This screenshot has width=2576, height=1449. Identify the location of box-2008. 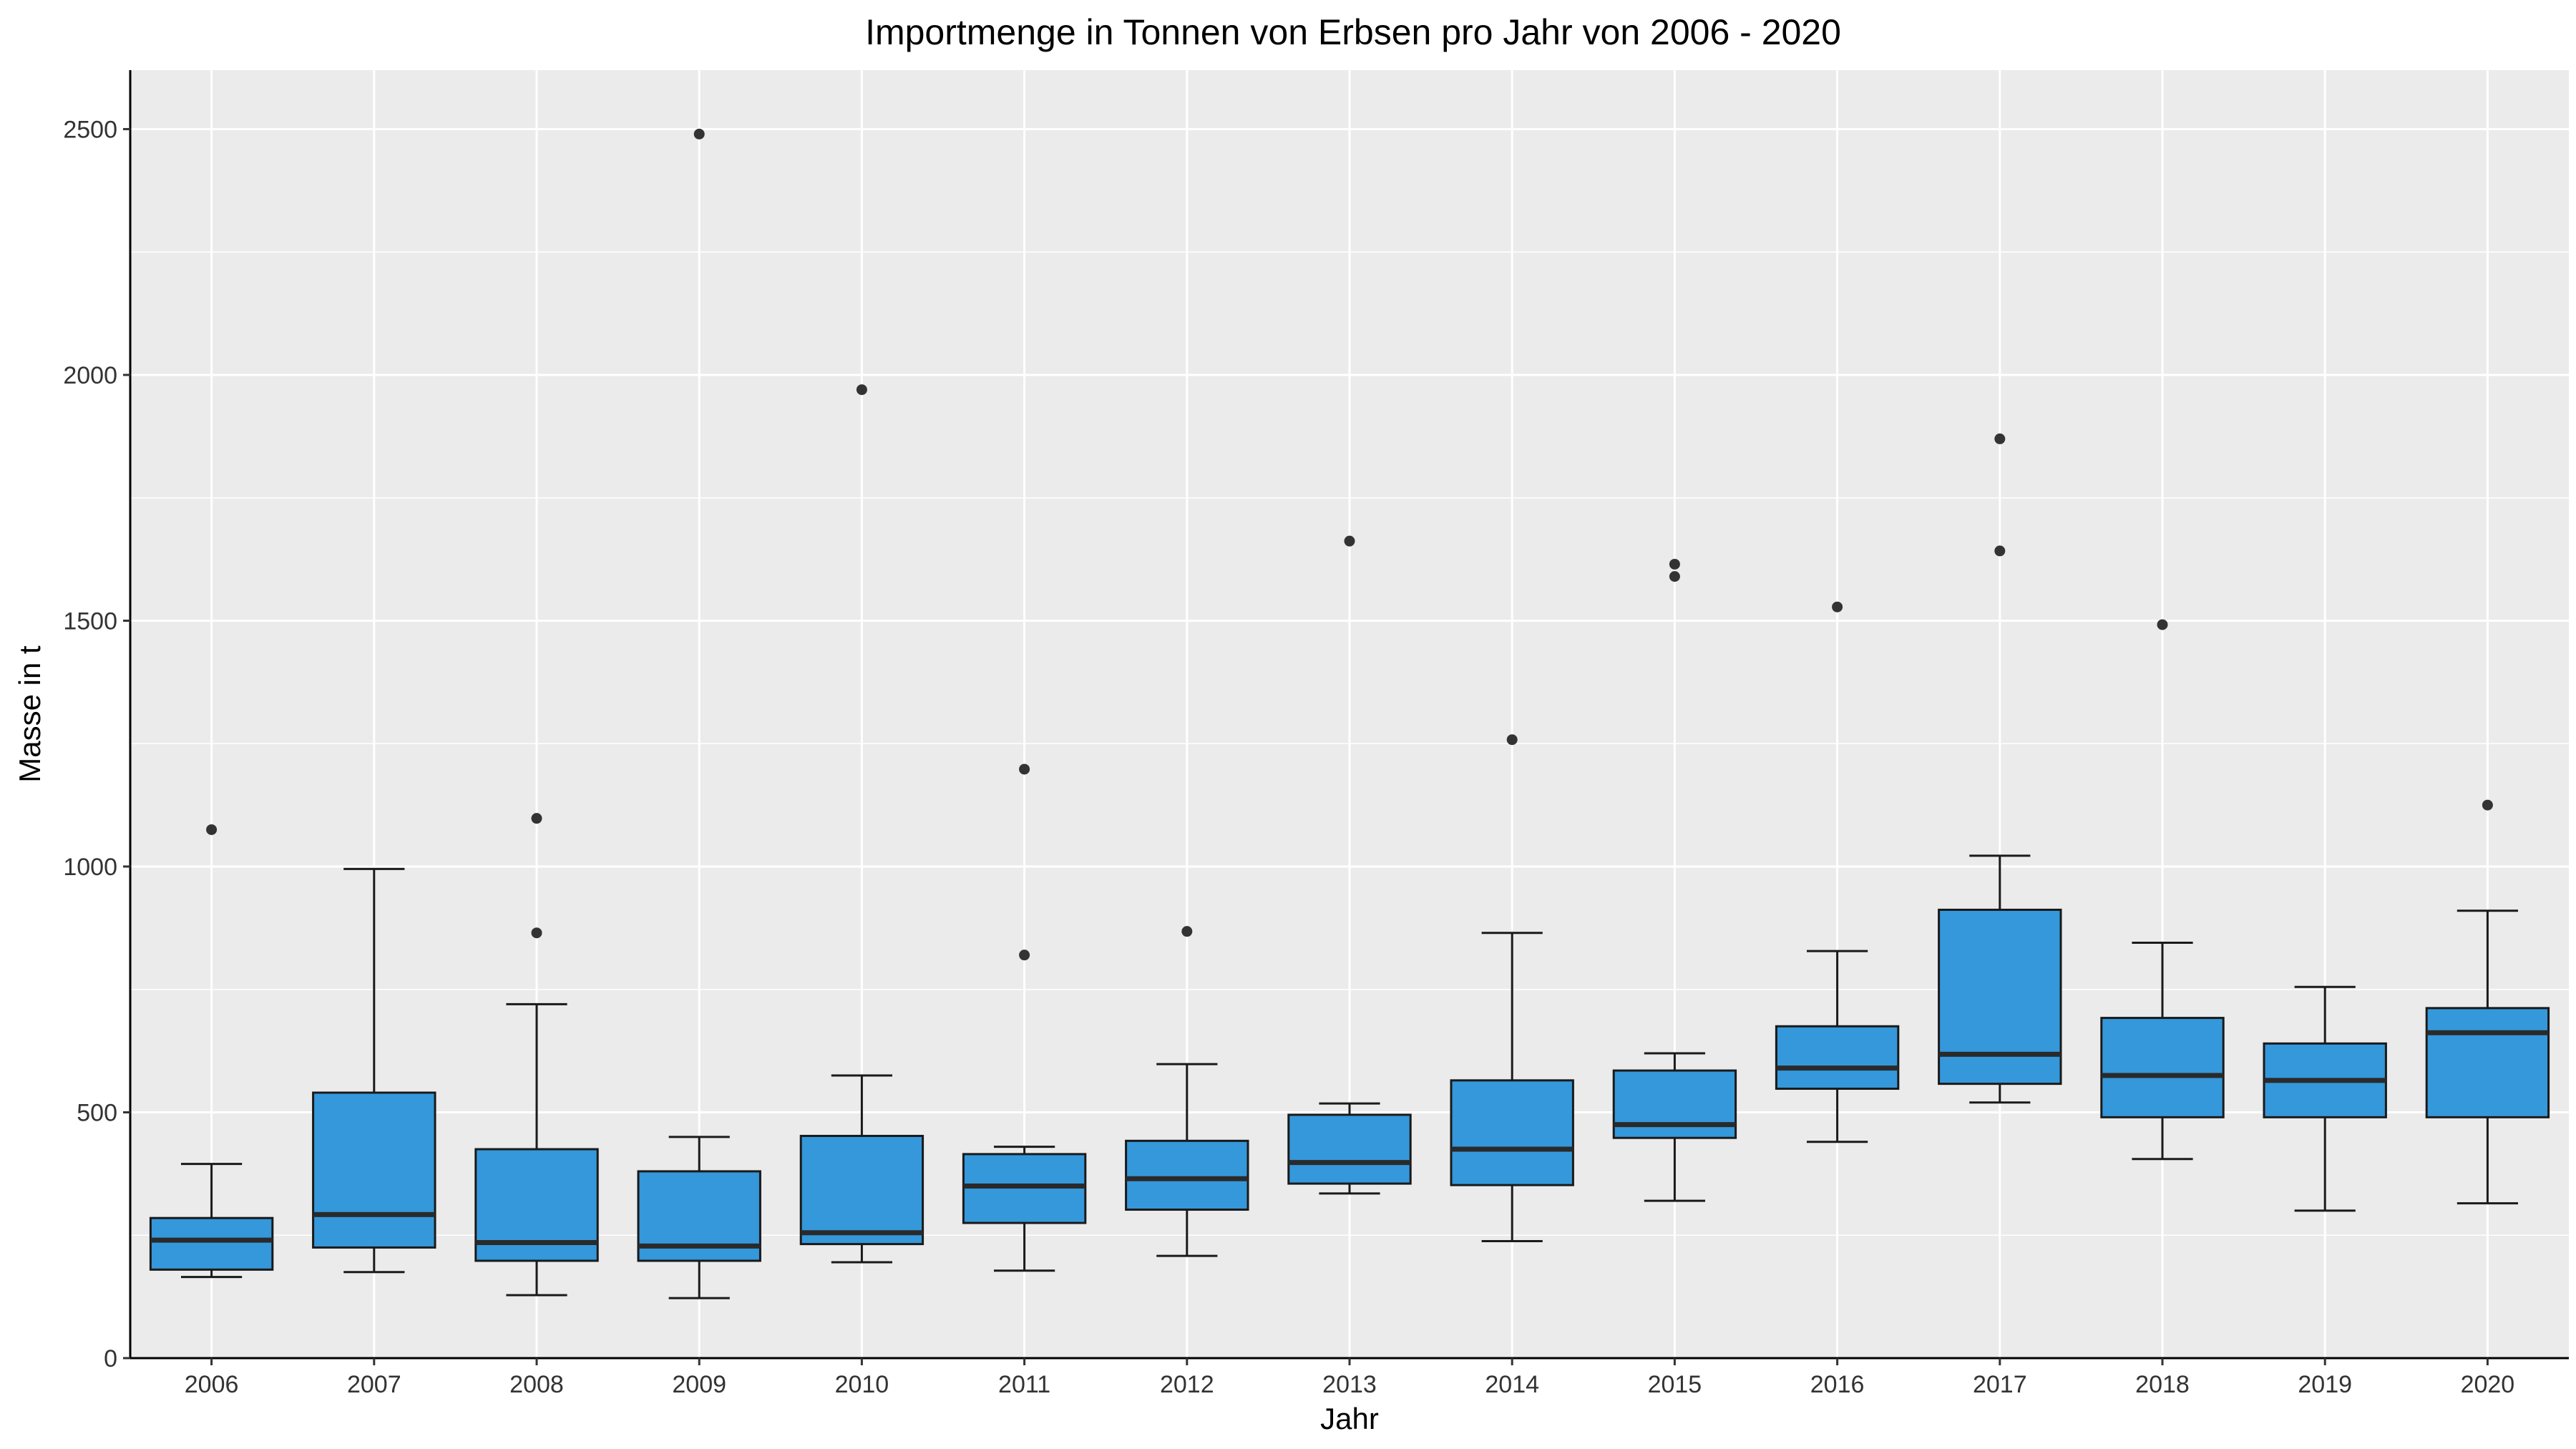
(536, 1055).